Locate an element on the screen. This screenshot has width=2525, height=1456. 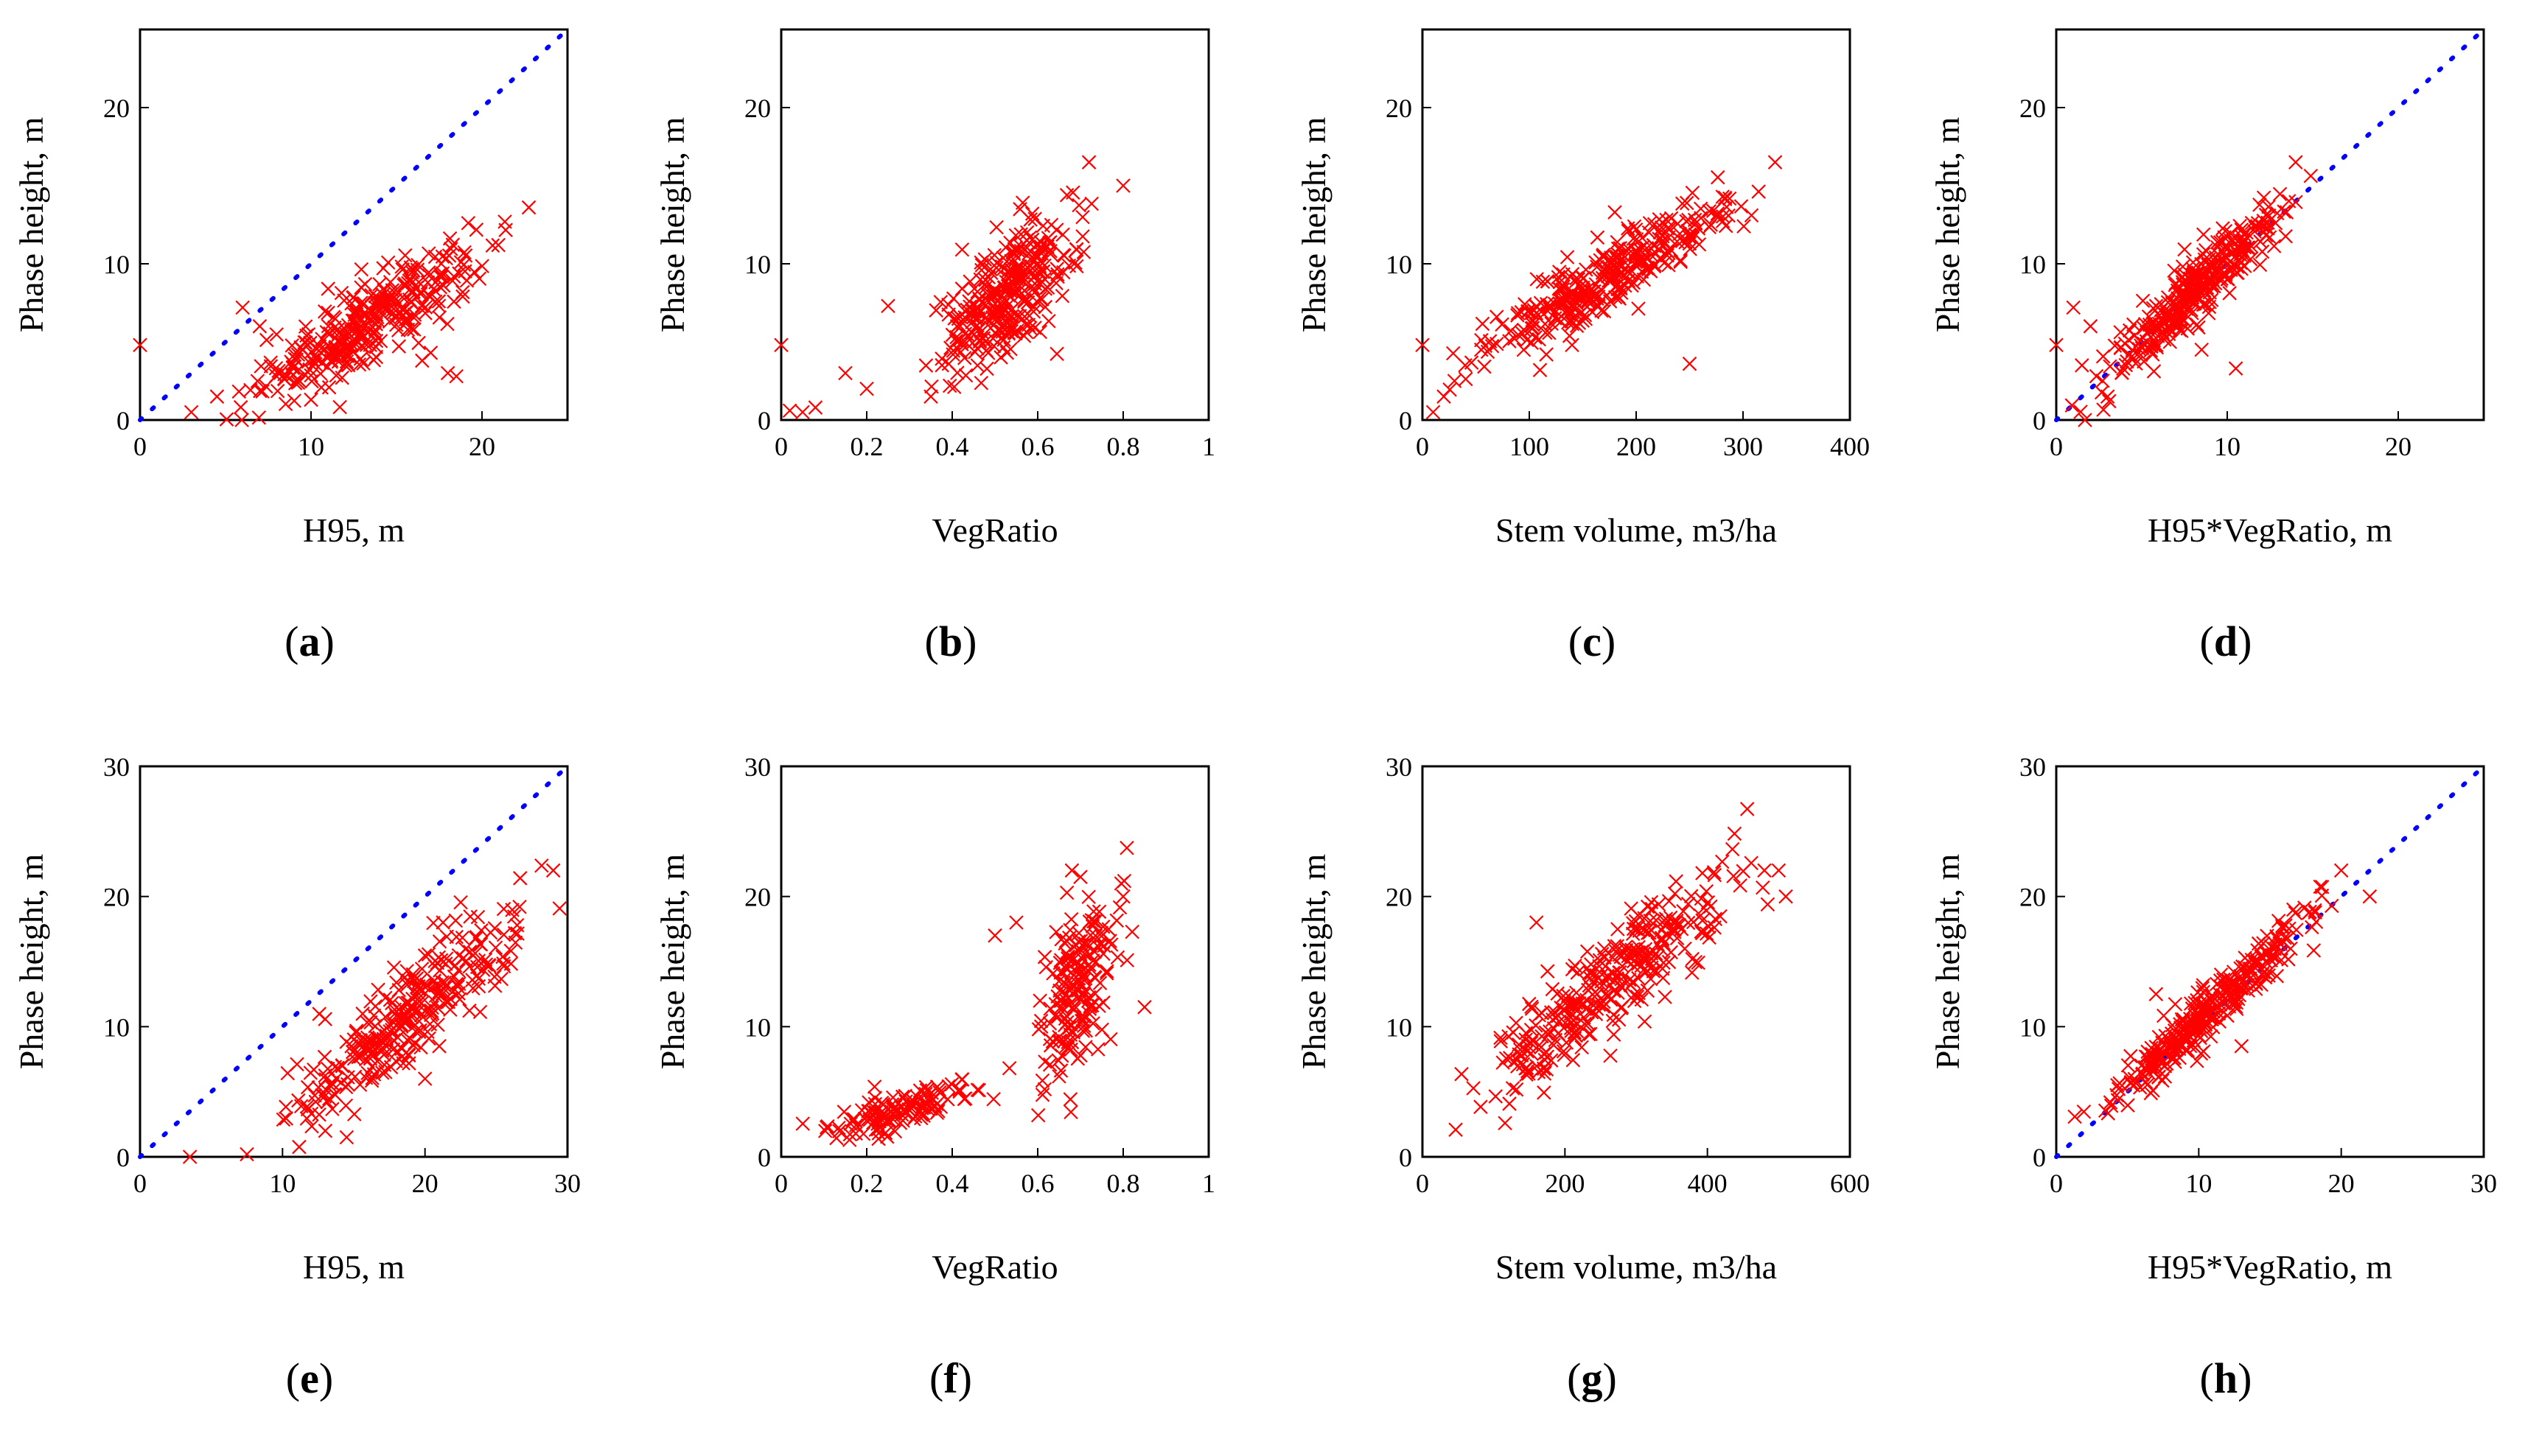
chart-svg-a: 0 10 20 0 10 20 H95, m Phase height, m (a) is located at coordinates (291, 346).